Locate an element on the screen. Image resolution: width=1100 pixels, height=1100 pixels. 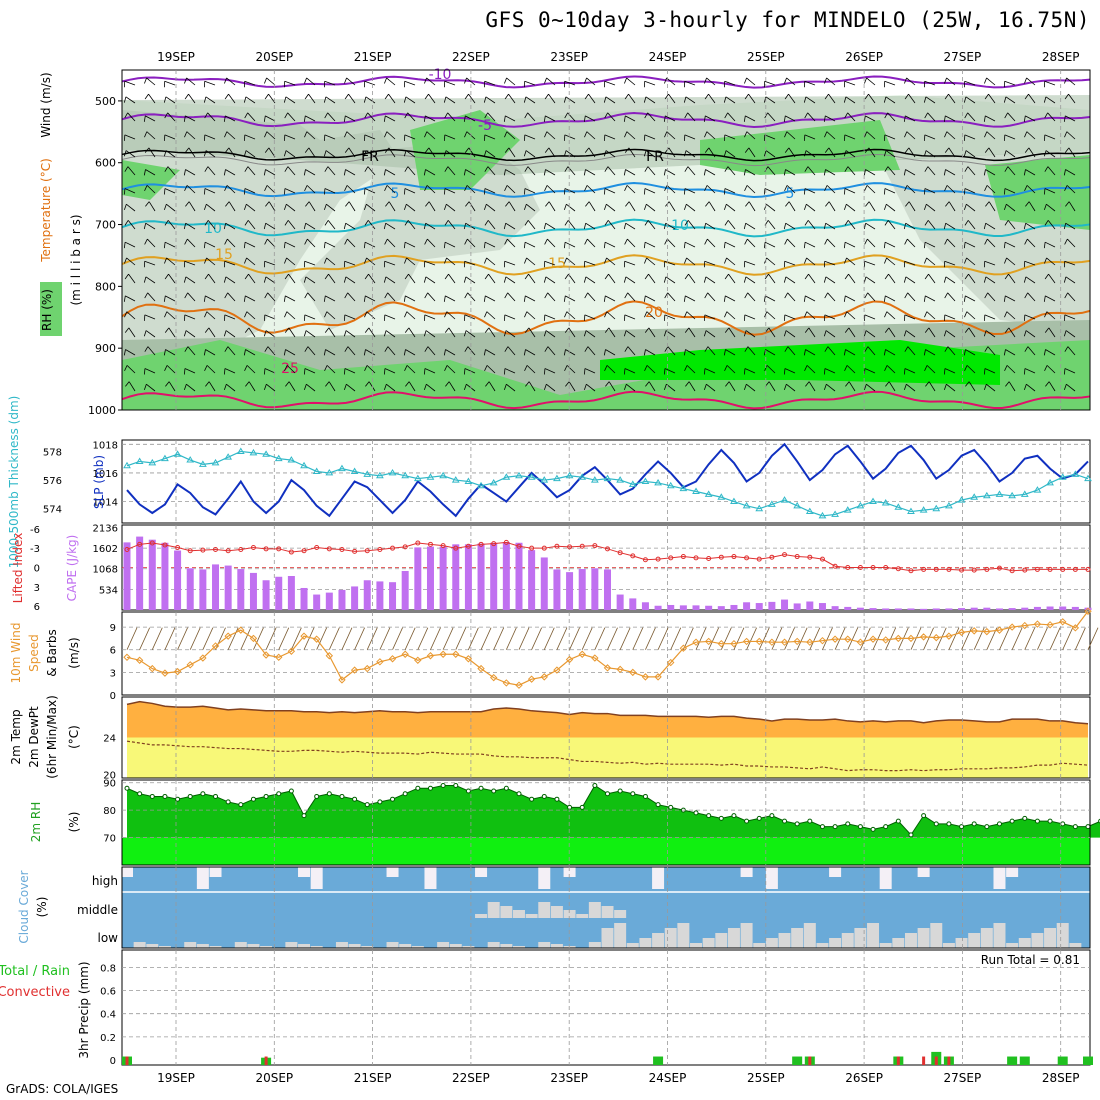
isotherm-label: 15 is located at coordinates (557, 264).